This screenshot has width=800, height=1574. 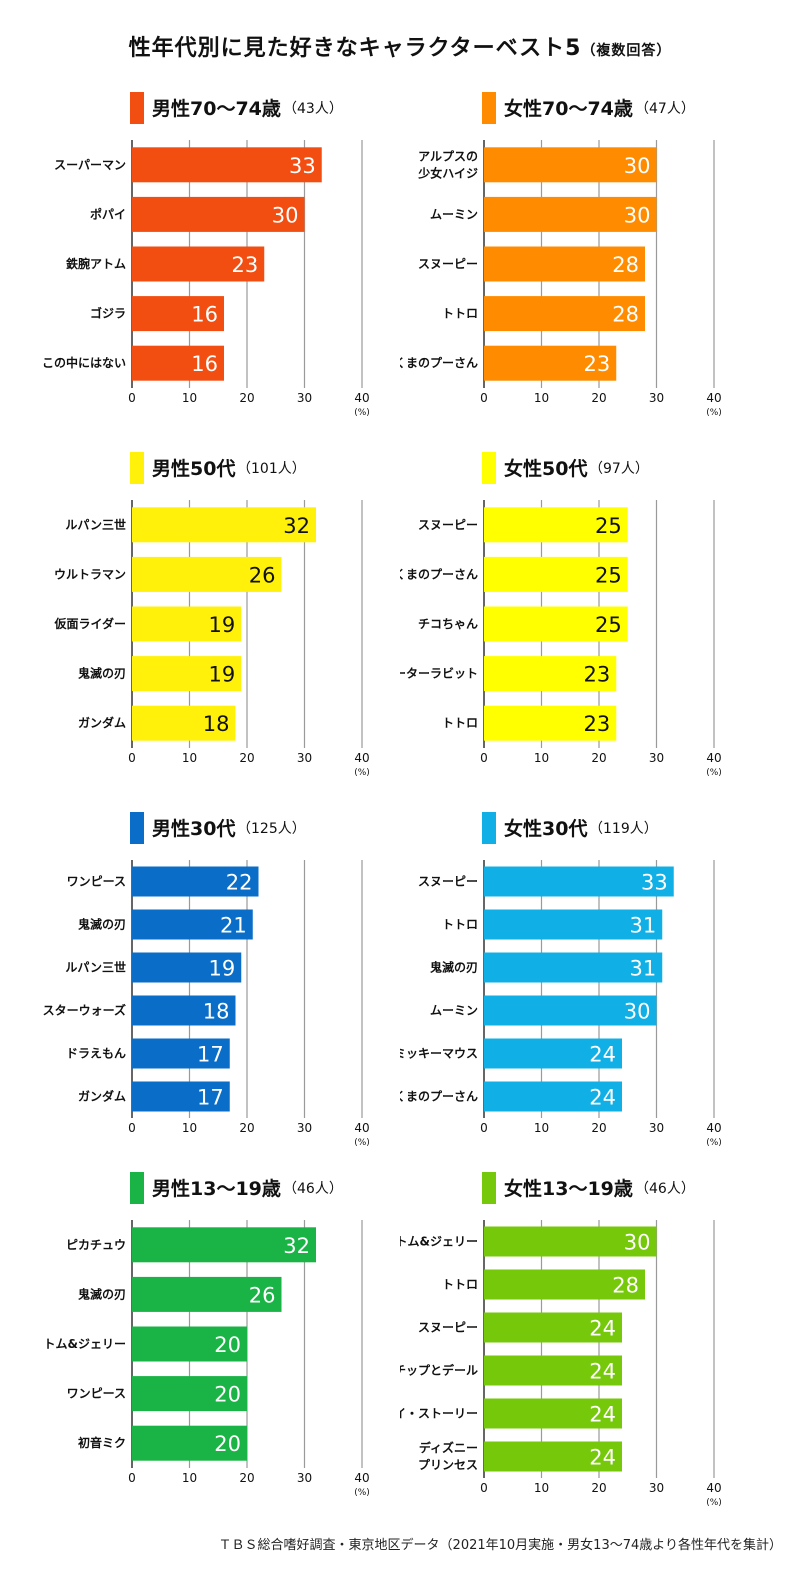 I want to click on tick-label-20-m70: 20, so click(x=246, y=398).